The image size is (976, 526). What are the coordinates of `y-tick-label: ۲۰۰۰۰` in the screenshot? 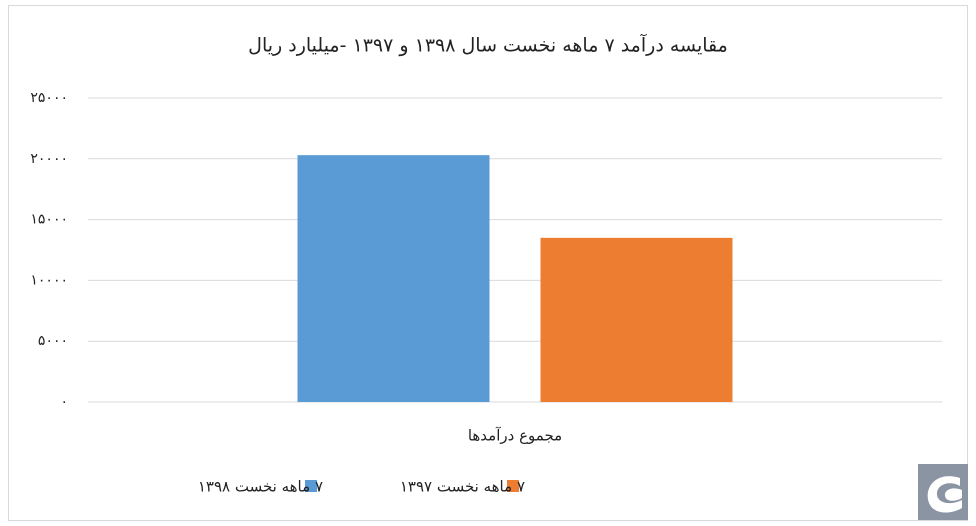 It's located at (49, 159).